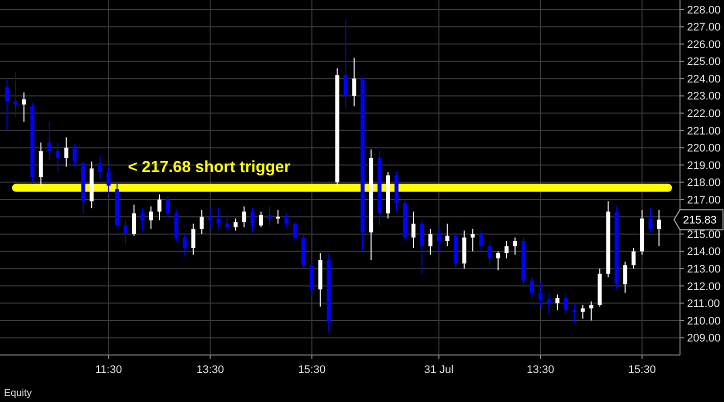 Image resolution: width=724 pixels, height=402 pixels. I want to click on y-tick-label: 224.00, so click(704, 79).